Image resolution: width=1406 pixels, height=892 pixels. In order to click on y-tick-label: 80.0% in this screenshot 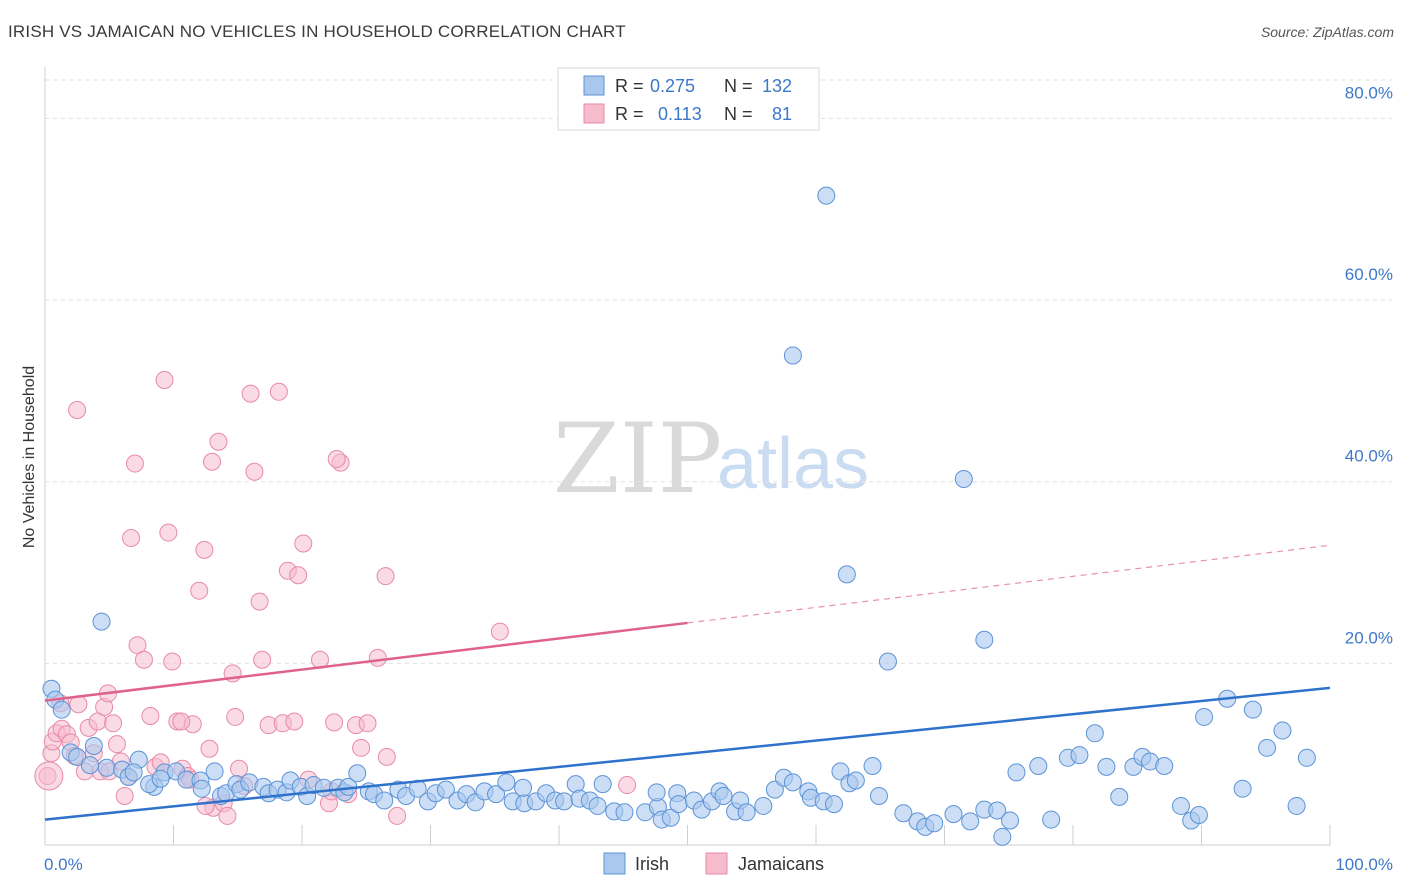, I will do `click(1369, 92)`.